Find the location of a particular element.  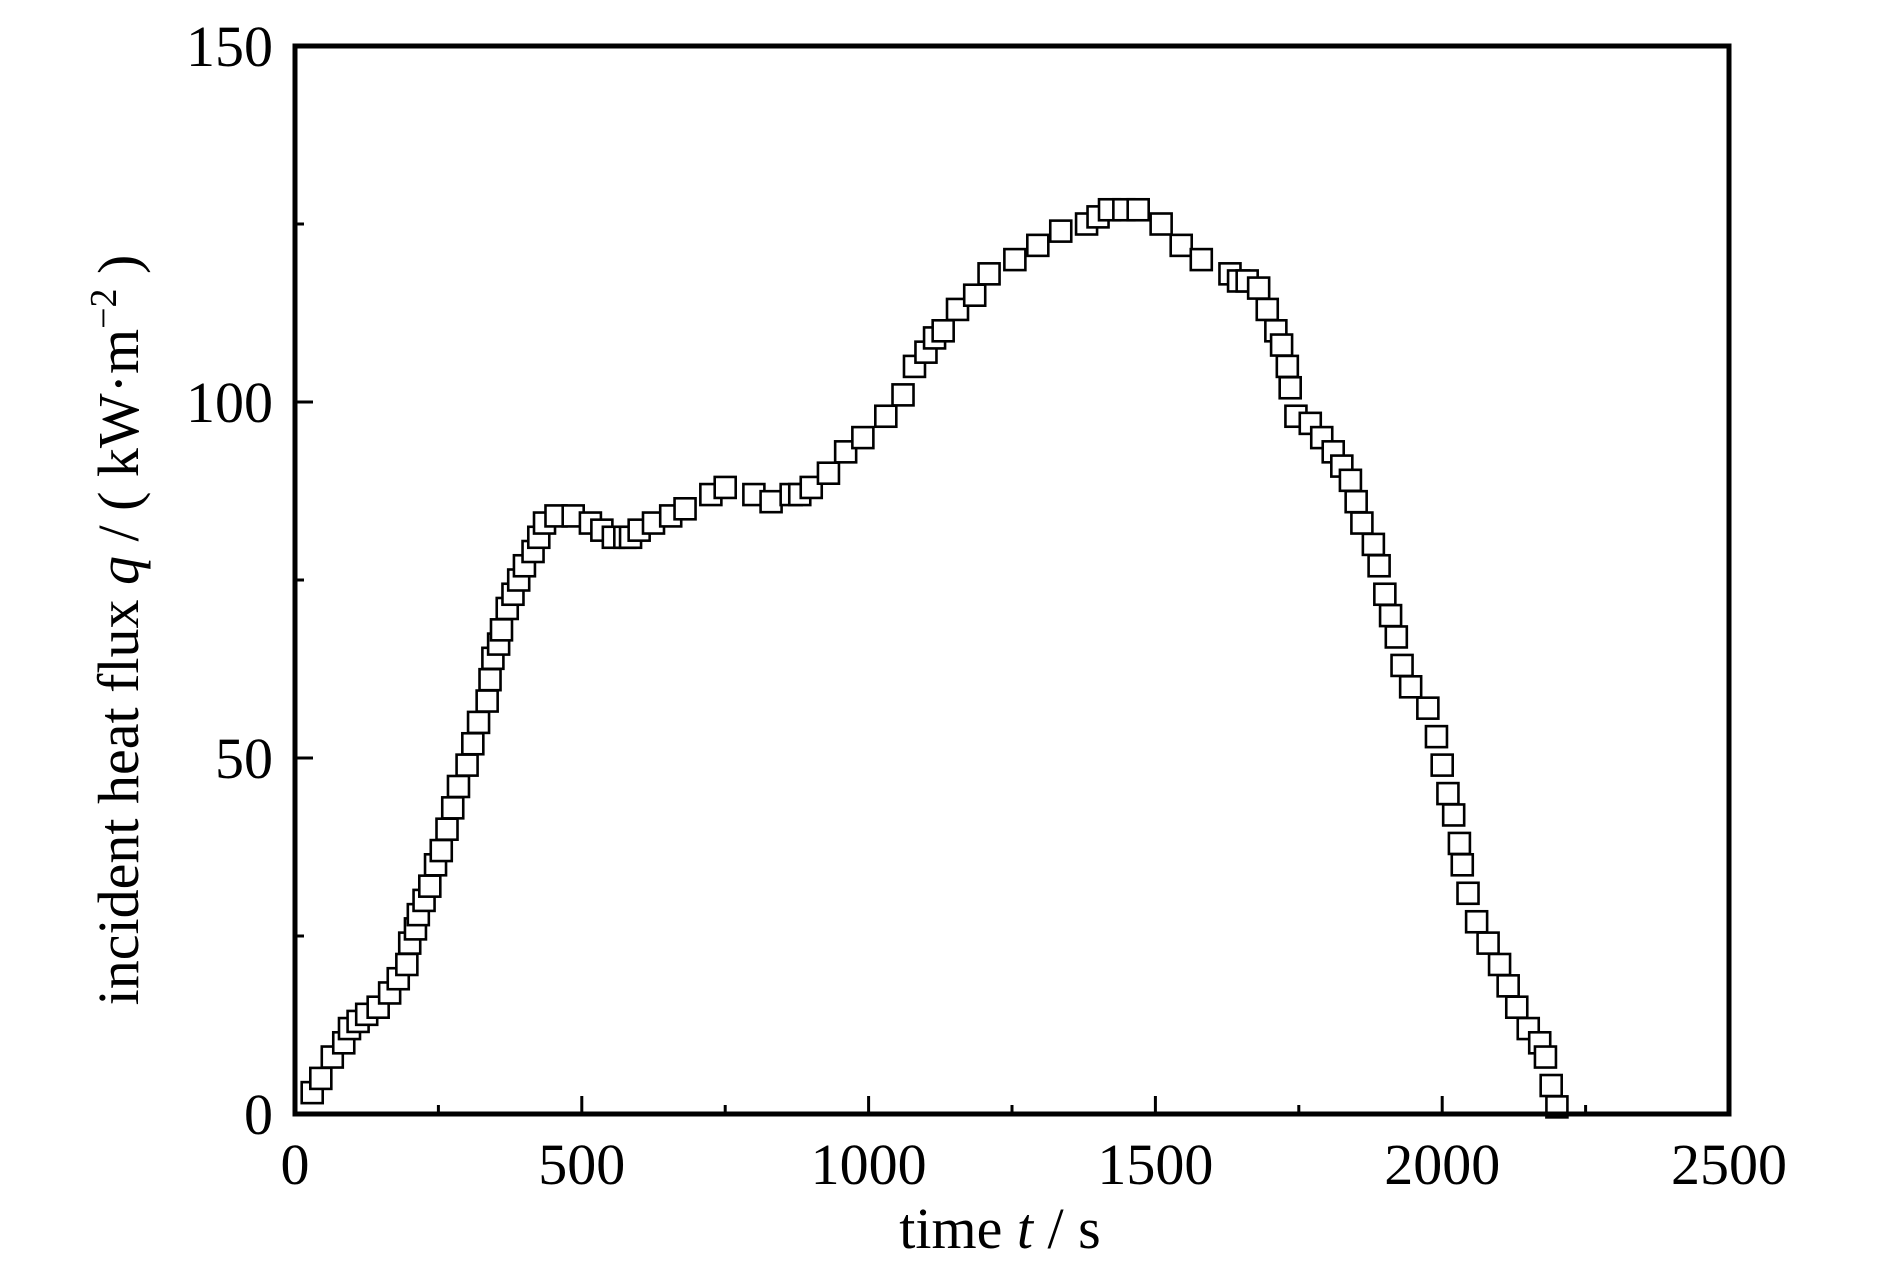

y-tick-label: 0 is located at coordinates (258, 1114).